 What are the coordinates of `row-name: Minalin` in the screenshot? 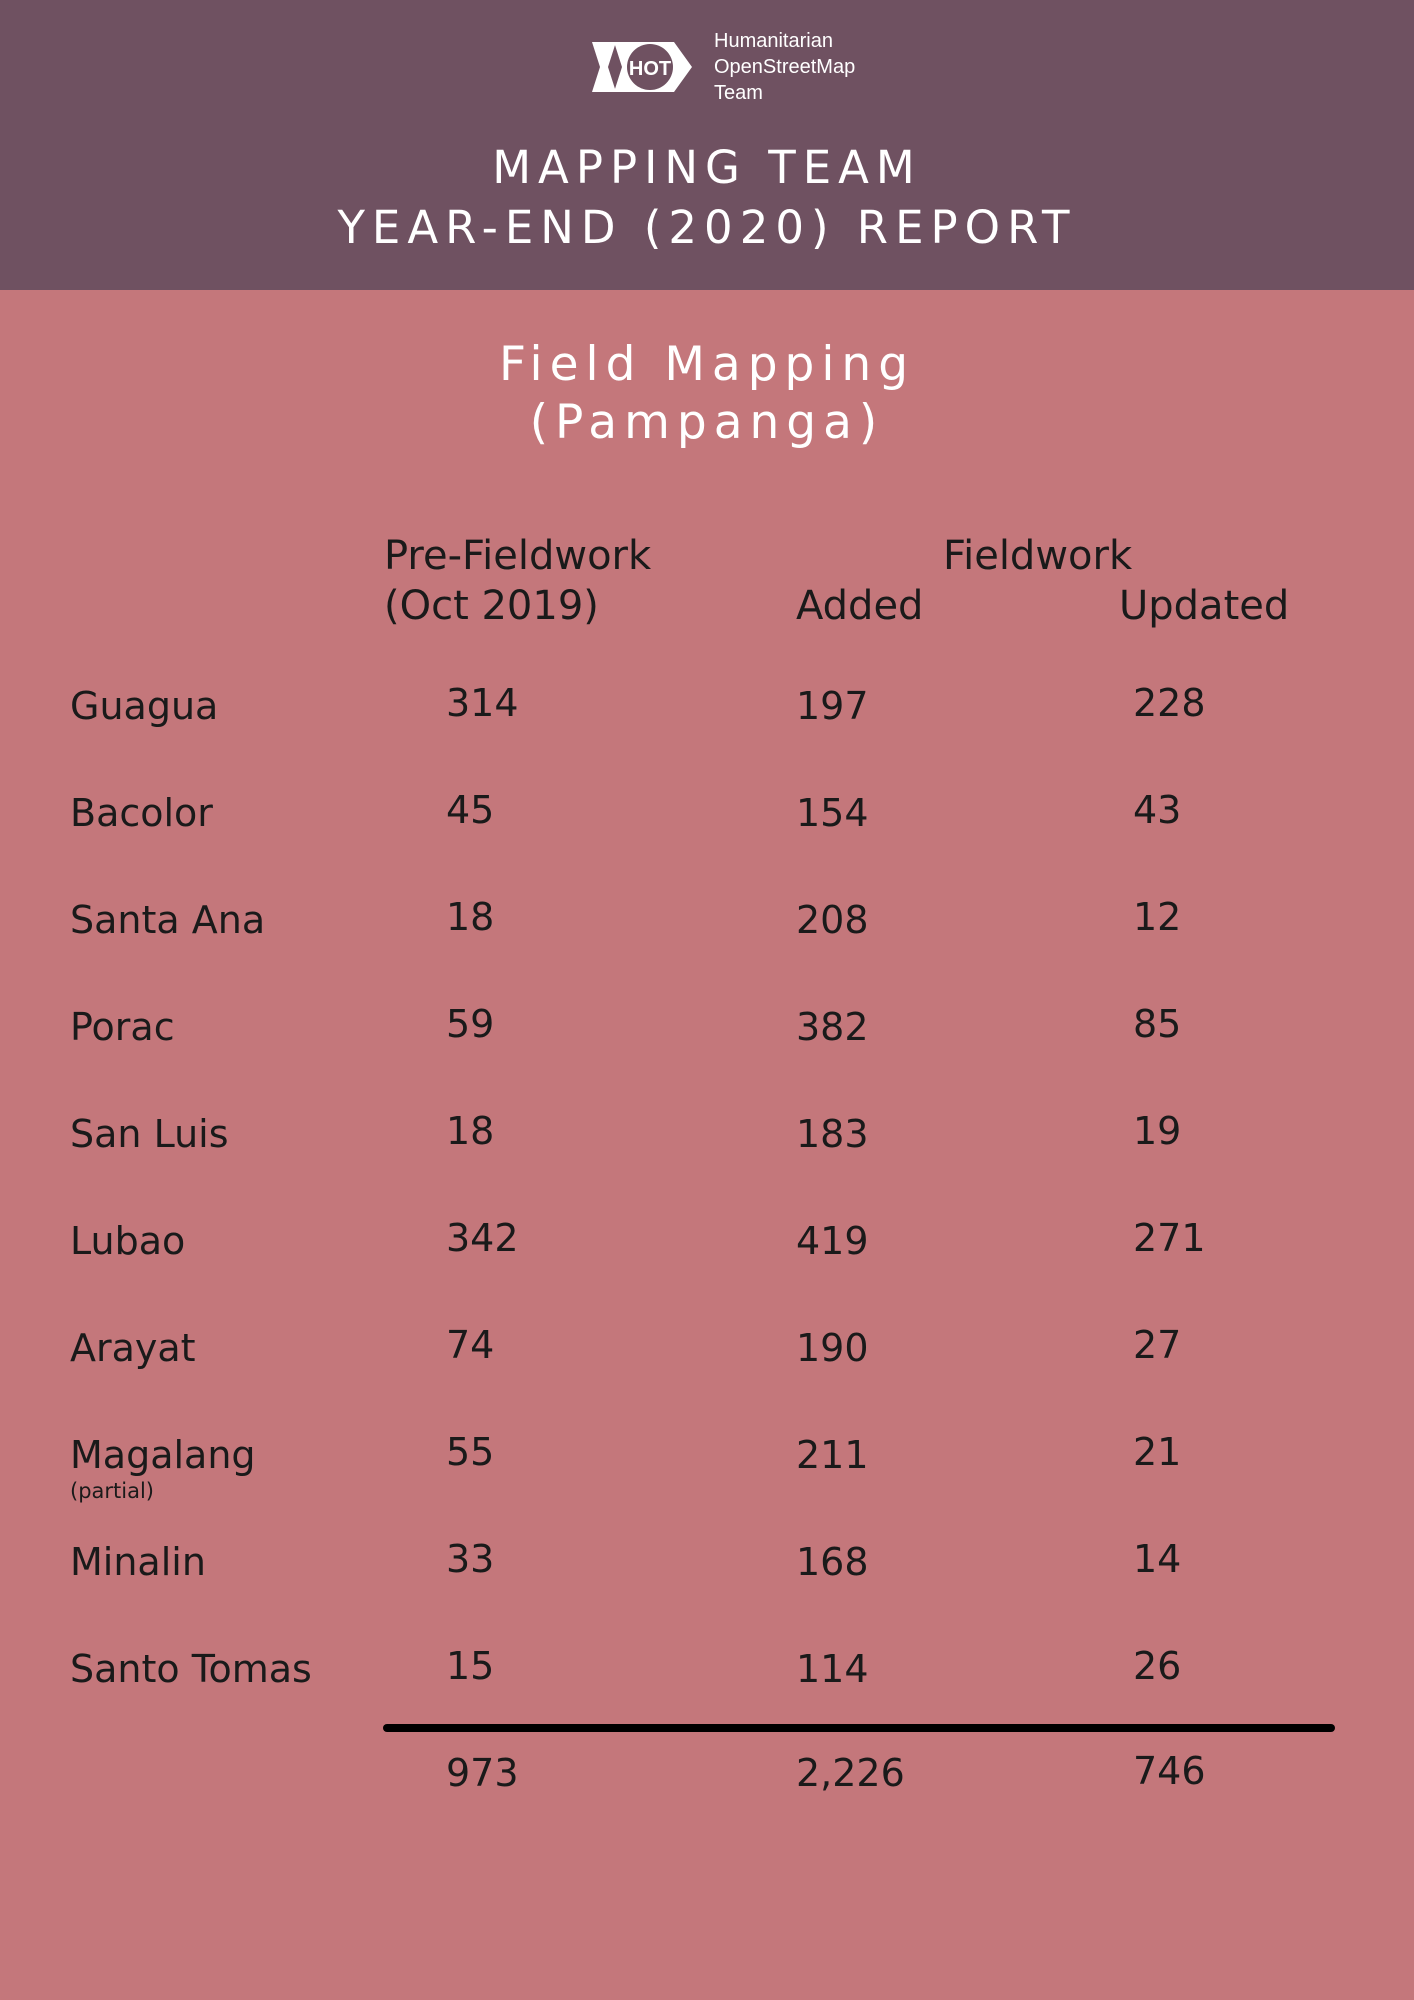 It's located at (138, 1562).